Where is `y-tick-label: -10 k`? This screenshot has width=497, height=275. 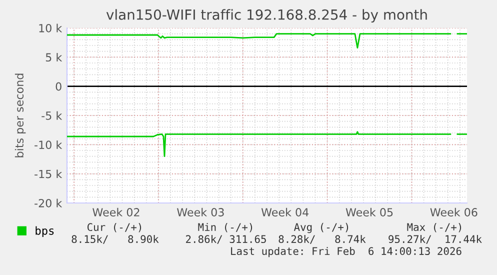 y-tick-label: -10 k is located at coordinates (48, 145).